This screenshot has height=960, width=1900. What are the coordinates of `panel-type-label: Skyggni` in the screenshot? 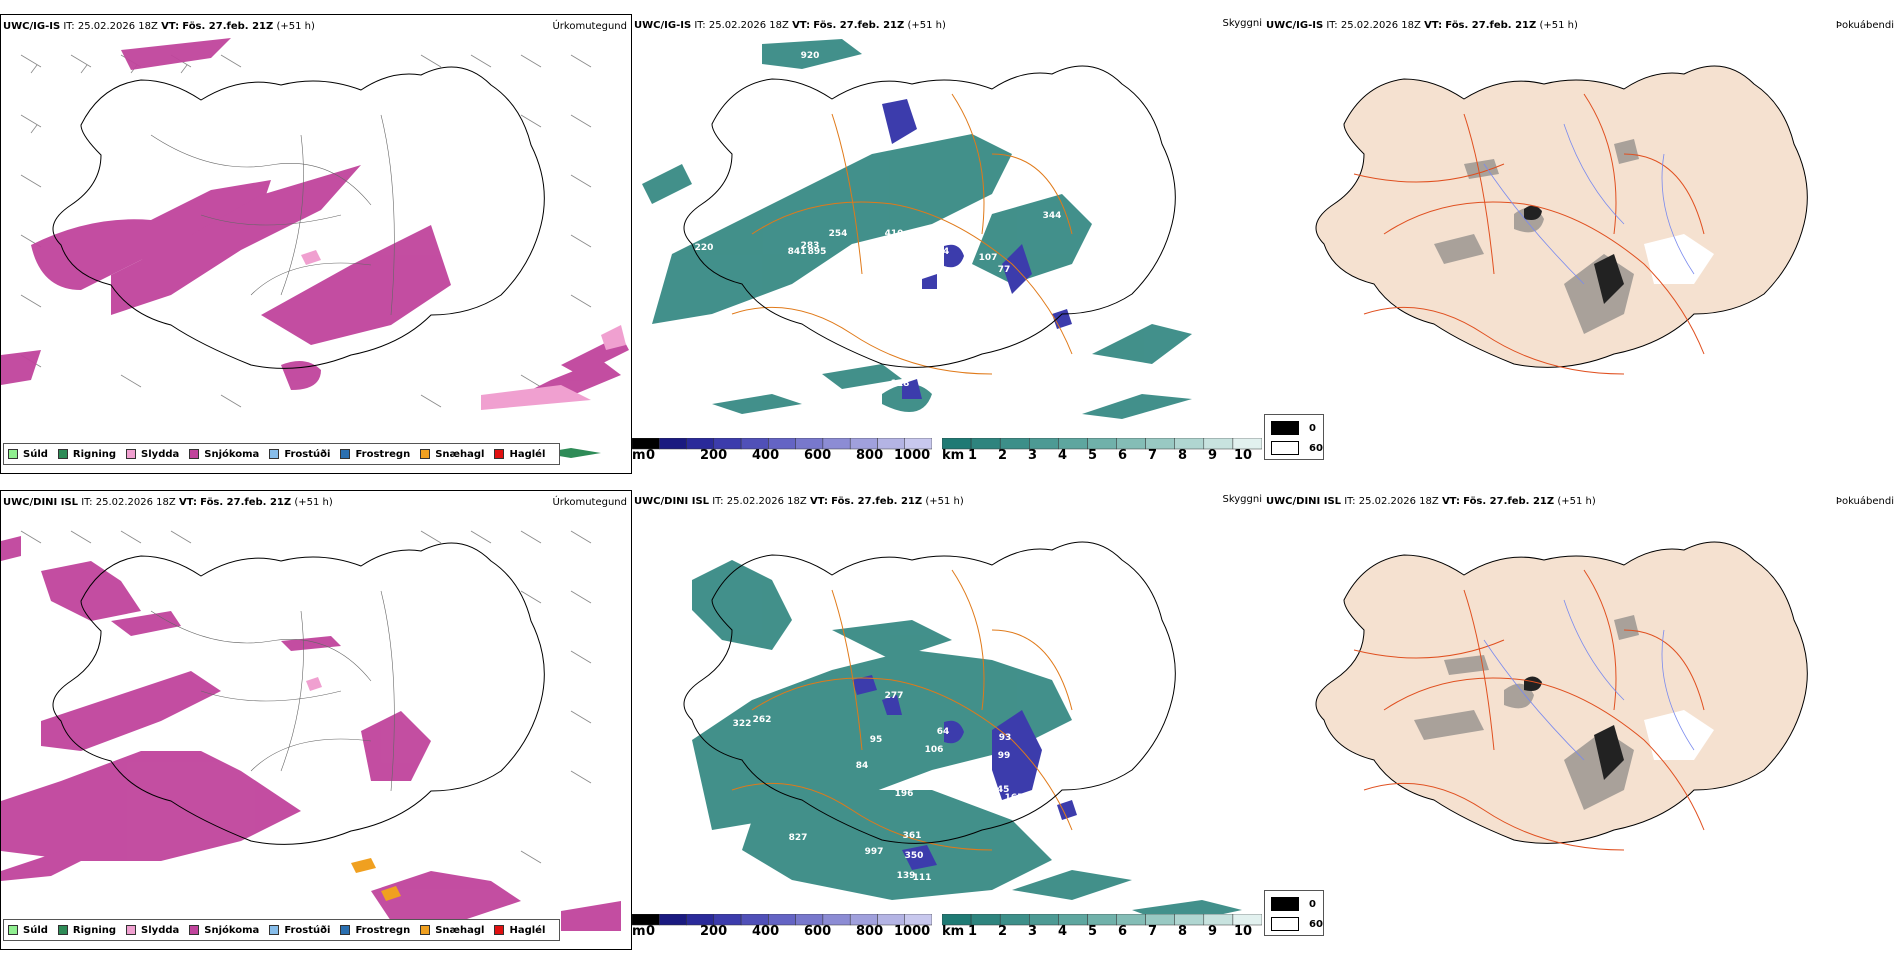 It's located at (1242, 23).